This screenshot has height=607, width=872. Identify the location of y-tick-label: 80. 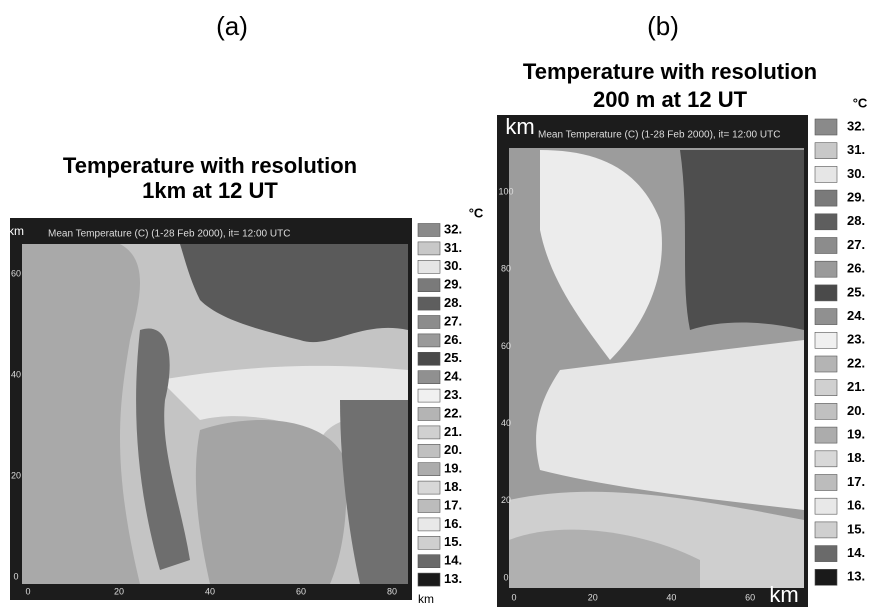
(506, 269).